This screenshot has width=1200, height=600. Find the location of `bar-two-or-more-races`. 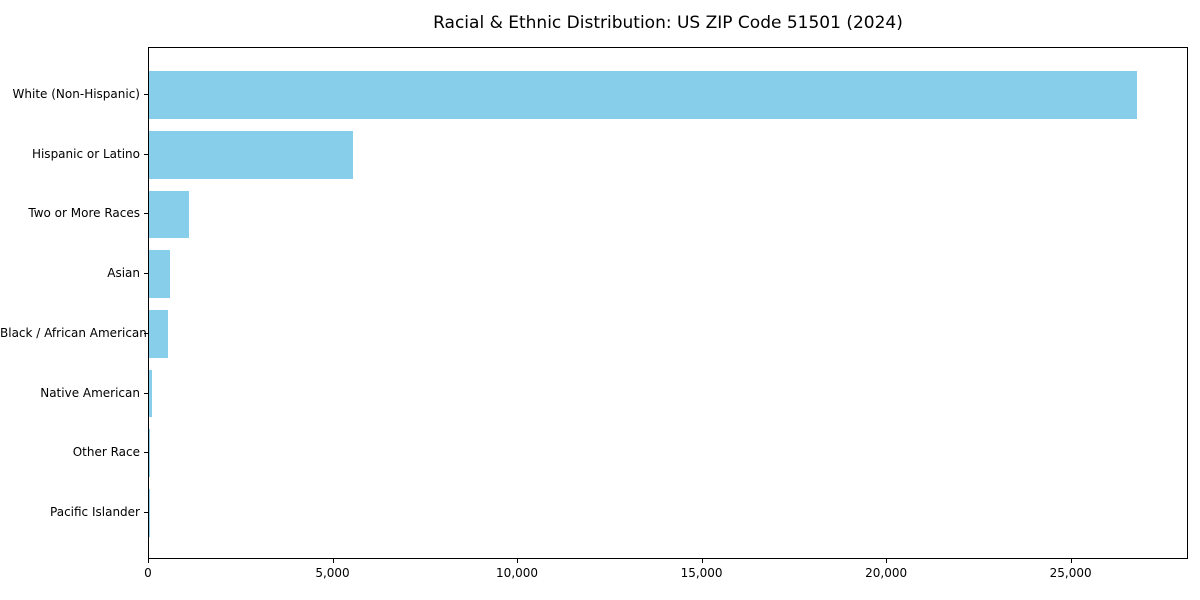

bar-two-or-more-races is located at coordinates (169, 214).